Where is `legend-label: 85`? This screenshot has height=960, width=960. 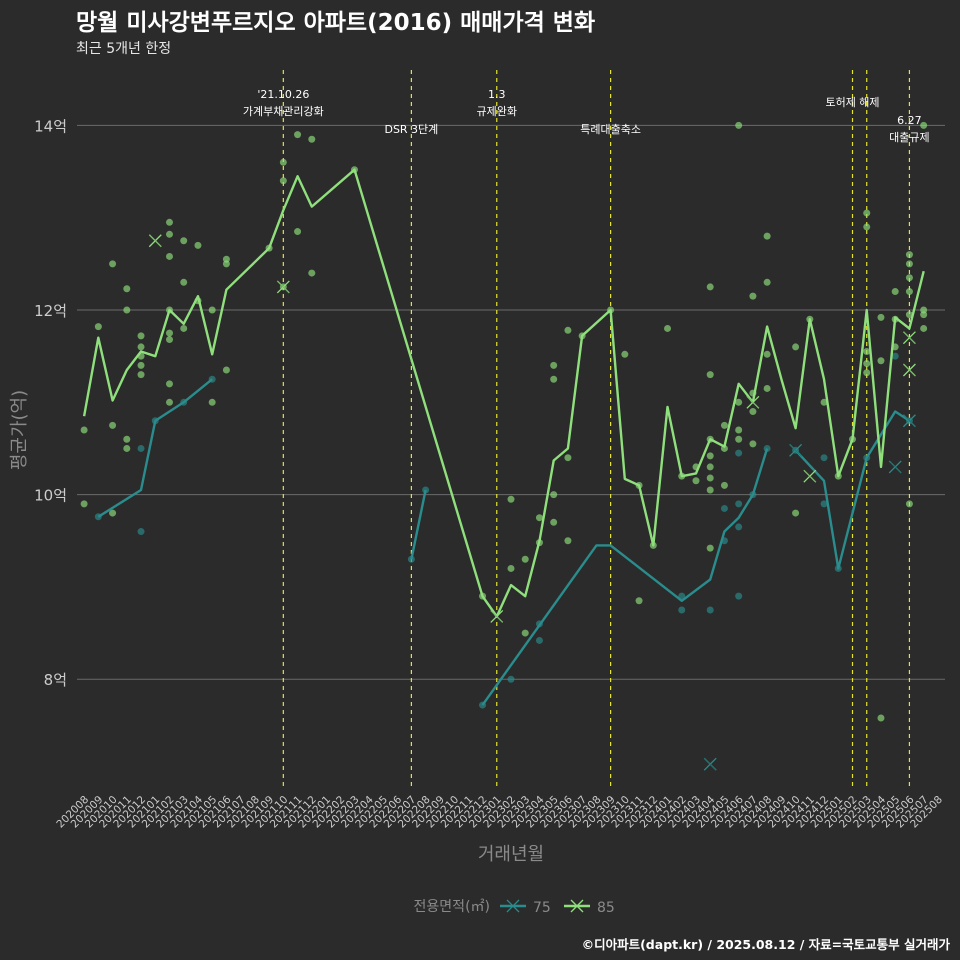
legend-label: 85 is located at coordinates (606, 908).